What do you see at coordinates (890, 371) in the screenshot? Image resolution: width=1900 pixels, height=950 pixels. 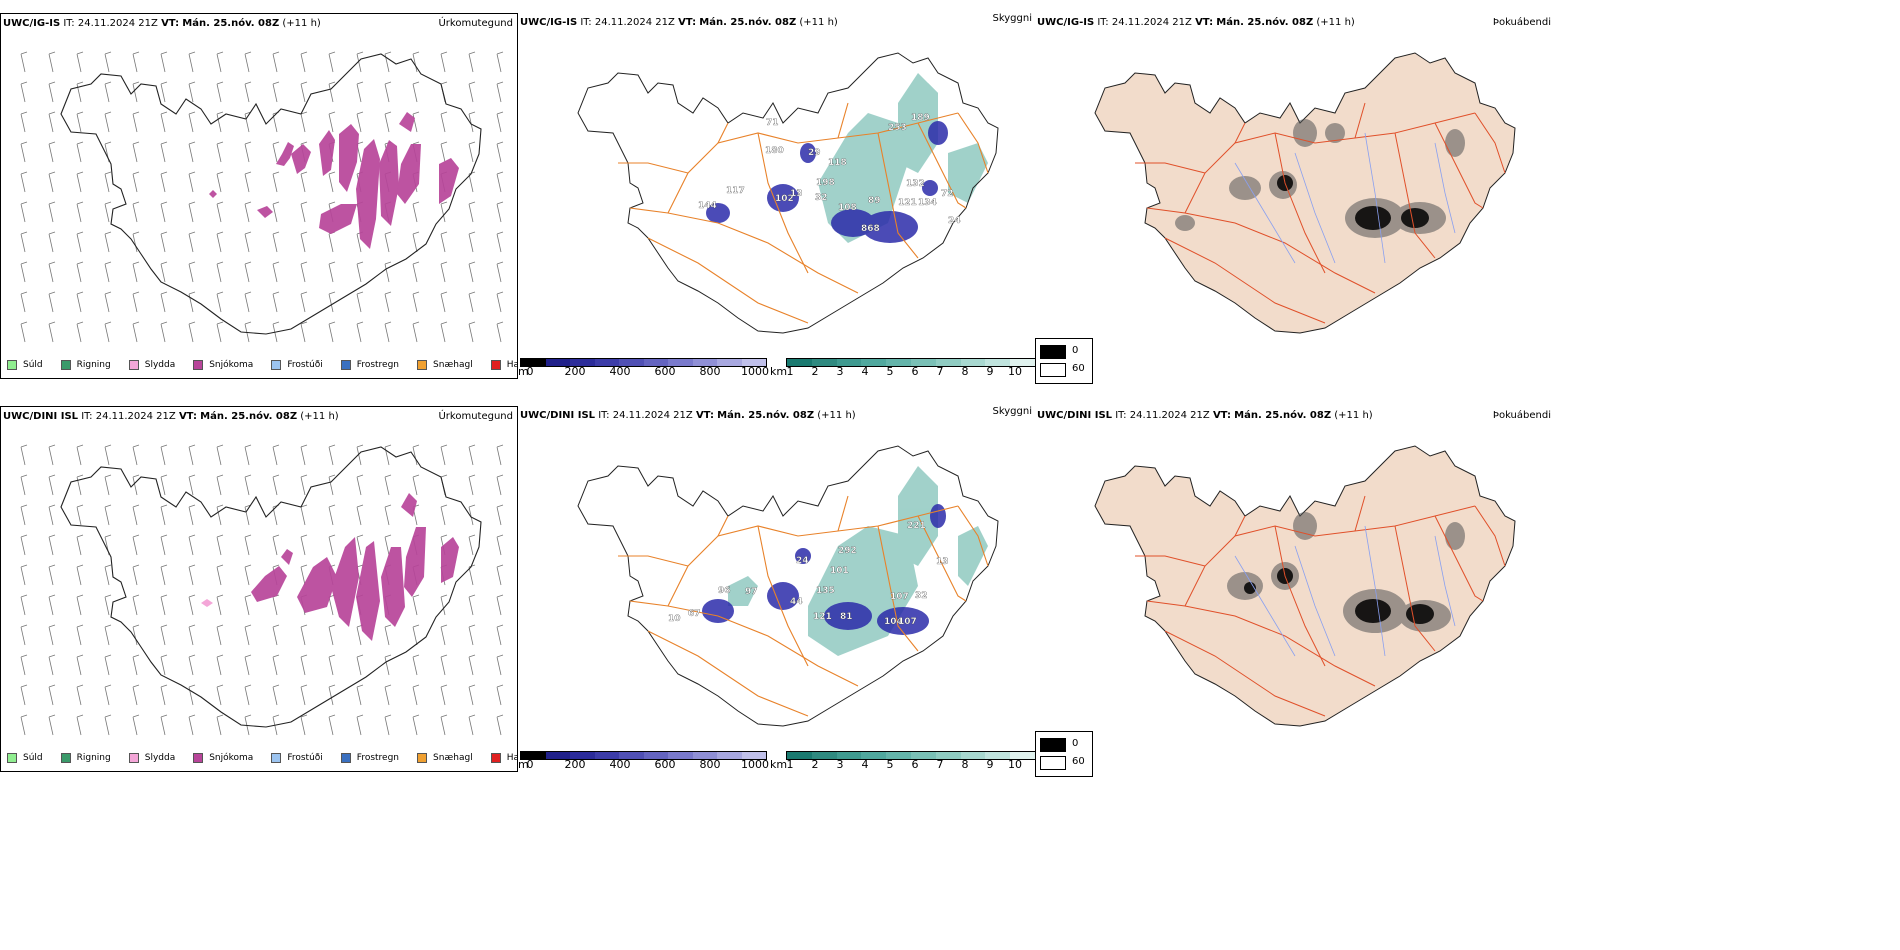 I see `colorbar-tick: 5` at bounding box center [890, 371].